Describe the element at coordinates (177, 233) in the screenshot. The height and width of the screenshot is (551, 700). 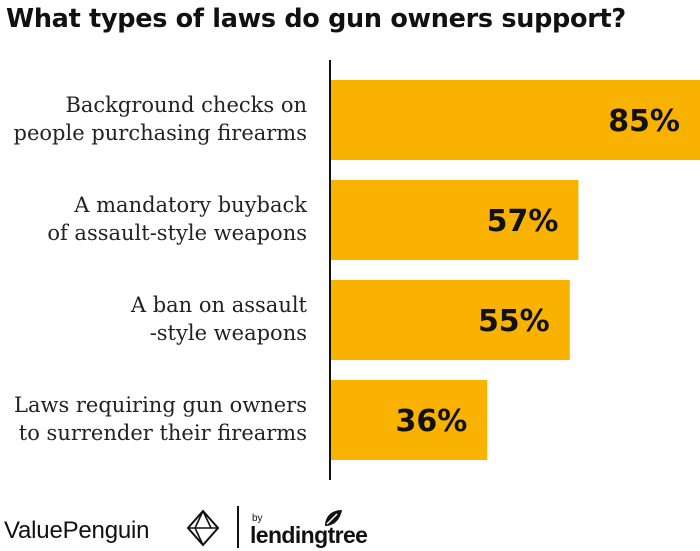
I see `category-label: of assault-style weapons` at that location.